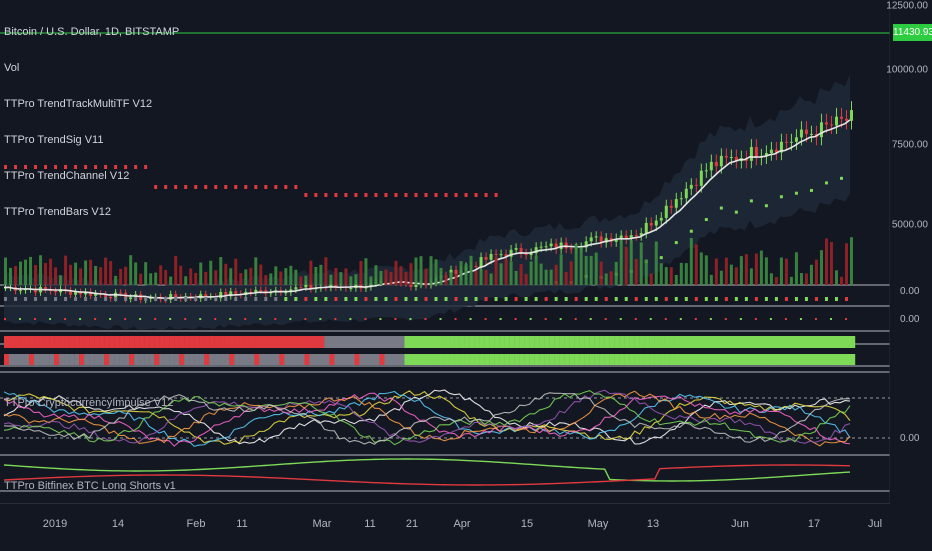  What do you see at coordinates (89, 403) in the screenshot?
I see `impulse-pane-label: TTPro CryptocurrencyImpulse V12` at bounding box center [89, 403].